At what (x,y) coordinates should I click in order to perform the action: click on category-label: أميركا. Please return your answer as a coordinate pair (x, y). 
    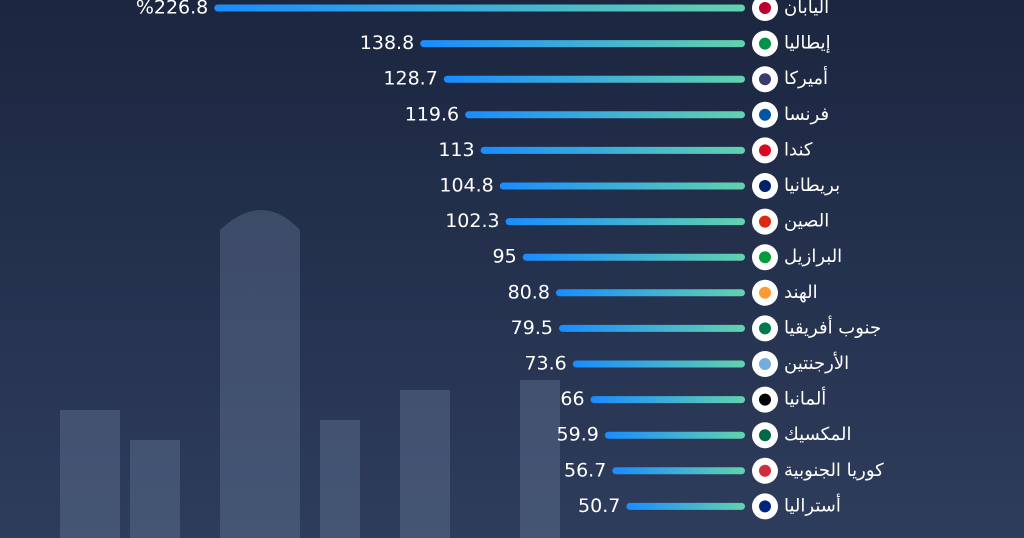
    Looking at the image, I should click on (806, 77).